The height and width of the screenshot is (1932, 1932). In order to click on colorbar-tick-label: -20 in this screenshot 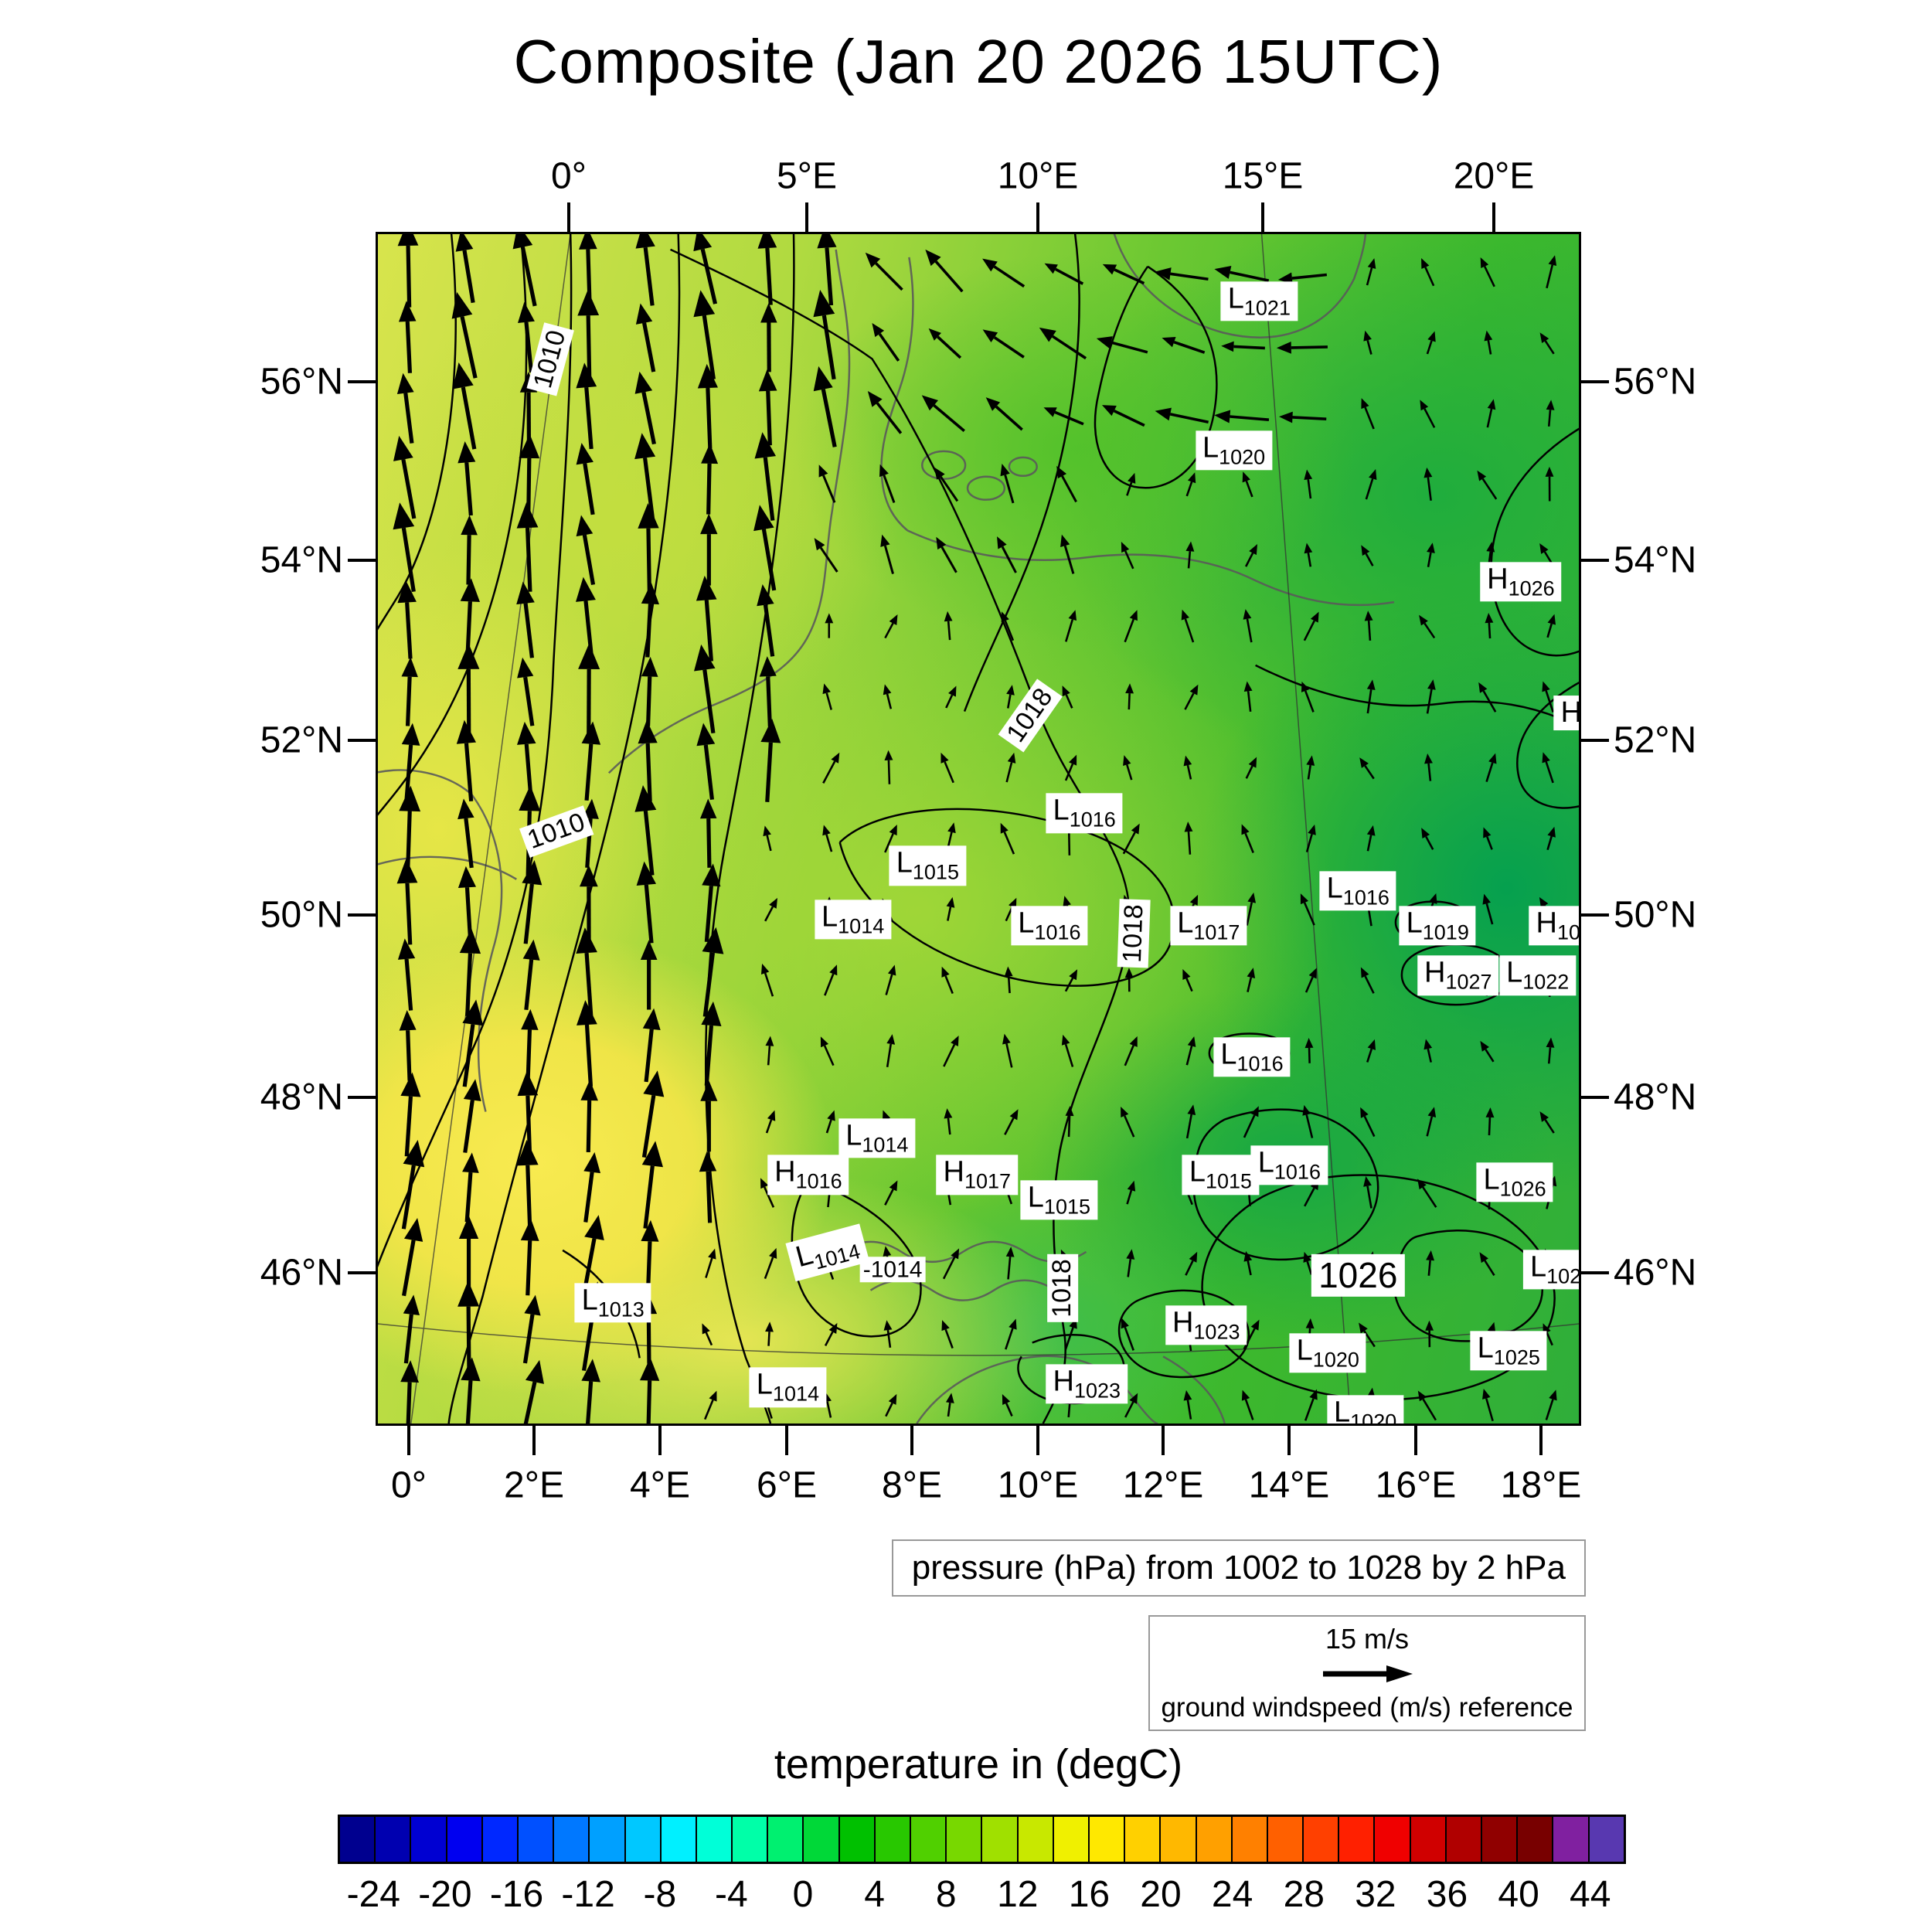, I will do `click(445, 1895)`.